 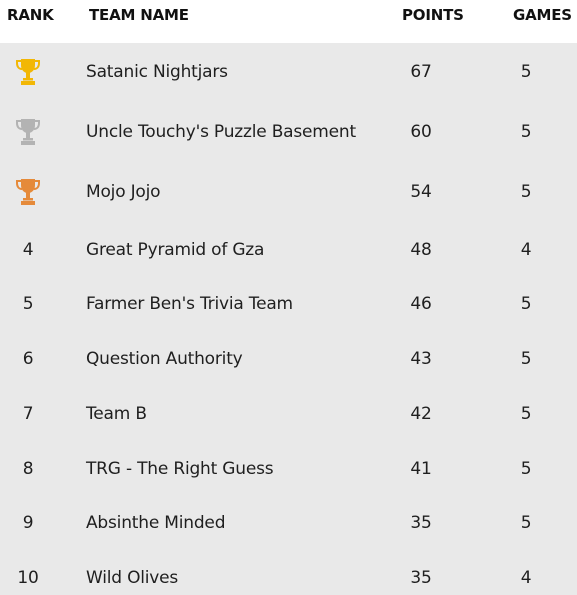 What do you see at coordinates (156, 523) in the screenshot?
I see `team-name-cell: Absinthe Minded` at bounding box center [156, 523].